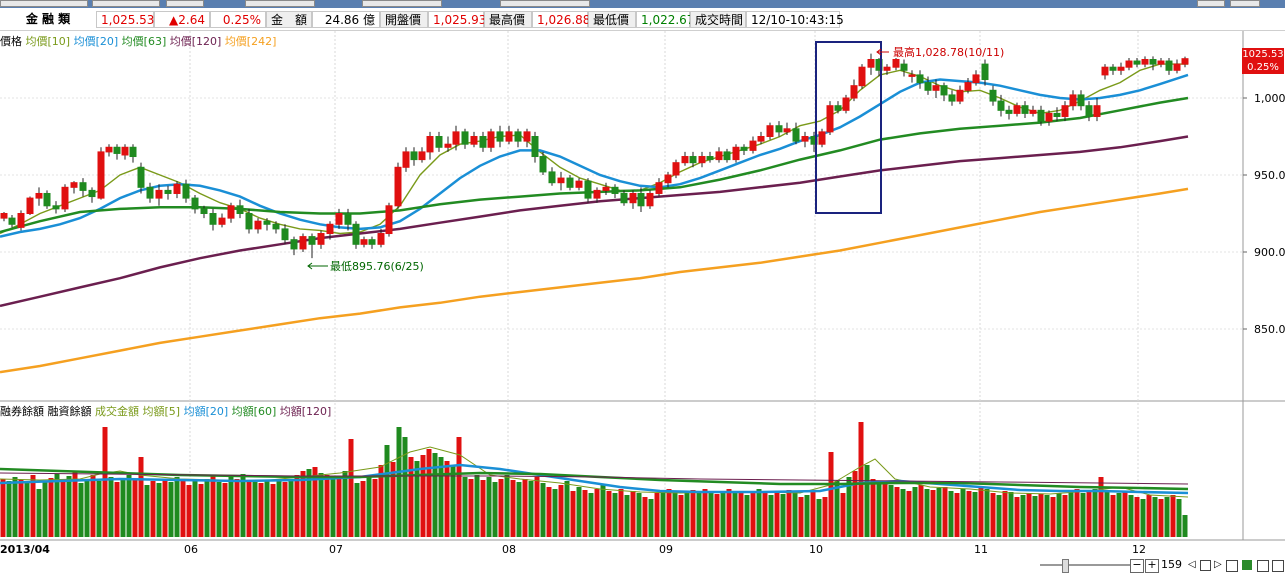 This screenshot has width=1285, height=577. Describe the element at coordinates (145, 41) in the screenshot. I see `price-legend-item: 均價[63]` at that location.